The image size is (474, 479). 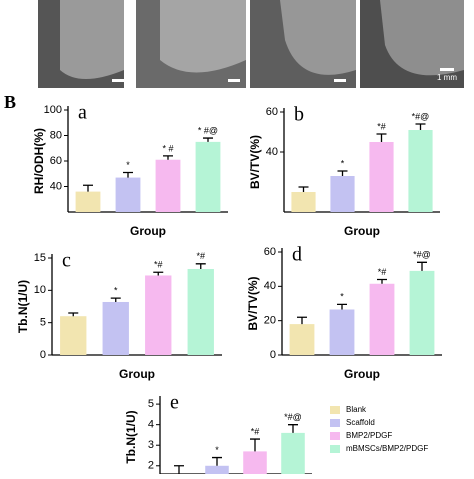 I want to click on legend-label: BMP2/PDGF, so click(x=369, y=435).